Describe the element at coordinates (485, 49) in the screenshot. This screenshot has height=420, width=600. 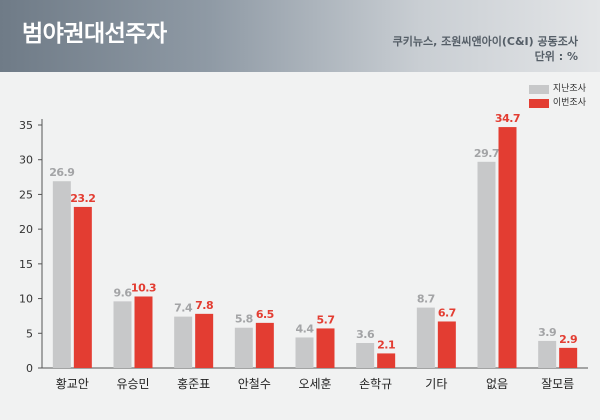
I see `source-note: 쿠키뉴스, 조원씨앤아이(C&I) 공동조사 단위 : %` at that location.